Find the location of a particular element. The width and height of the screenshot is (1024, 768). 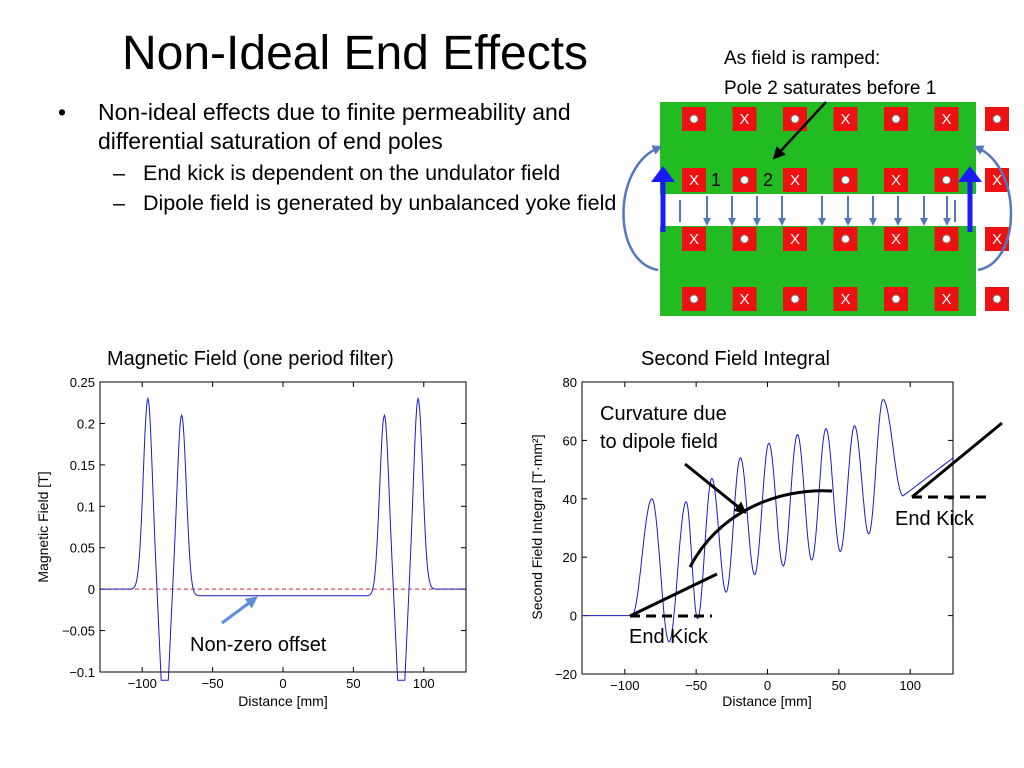

pole-label-1: 1 is located at coordinates (716, 180).